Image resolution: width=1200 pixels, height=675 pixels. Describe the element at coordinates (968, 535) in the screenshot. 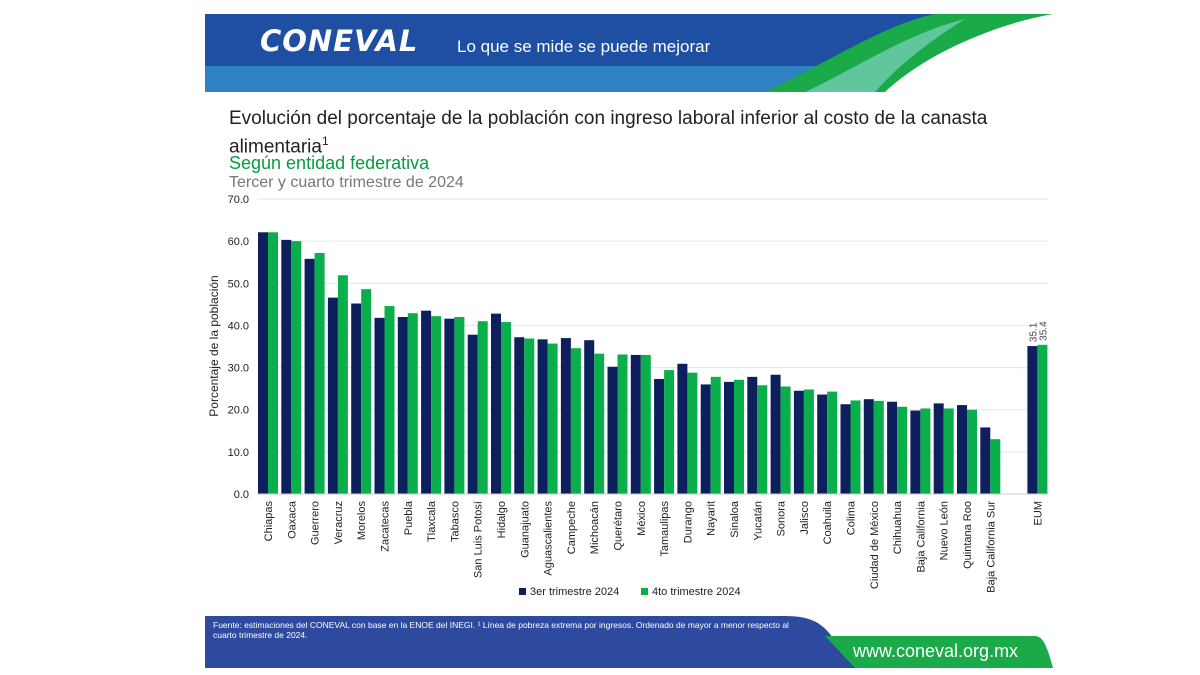

I see `x-tick-label: Quintana Roo` at that location.